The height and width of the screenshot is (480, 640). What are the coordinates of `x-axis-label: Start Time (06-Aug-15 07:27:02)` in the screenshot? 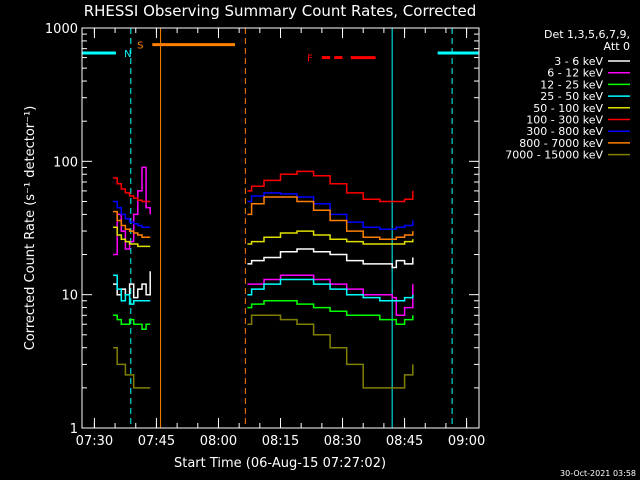 It's located at (280, 463).